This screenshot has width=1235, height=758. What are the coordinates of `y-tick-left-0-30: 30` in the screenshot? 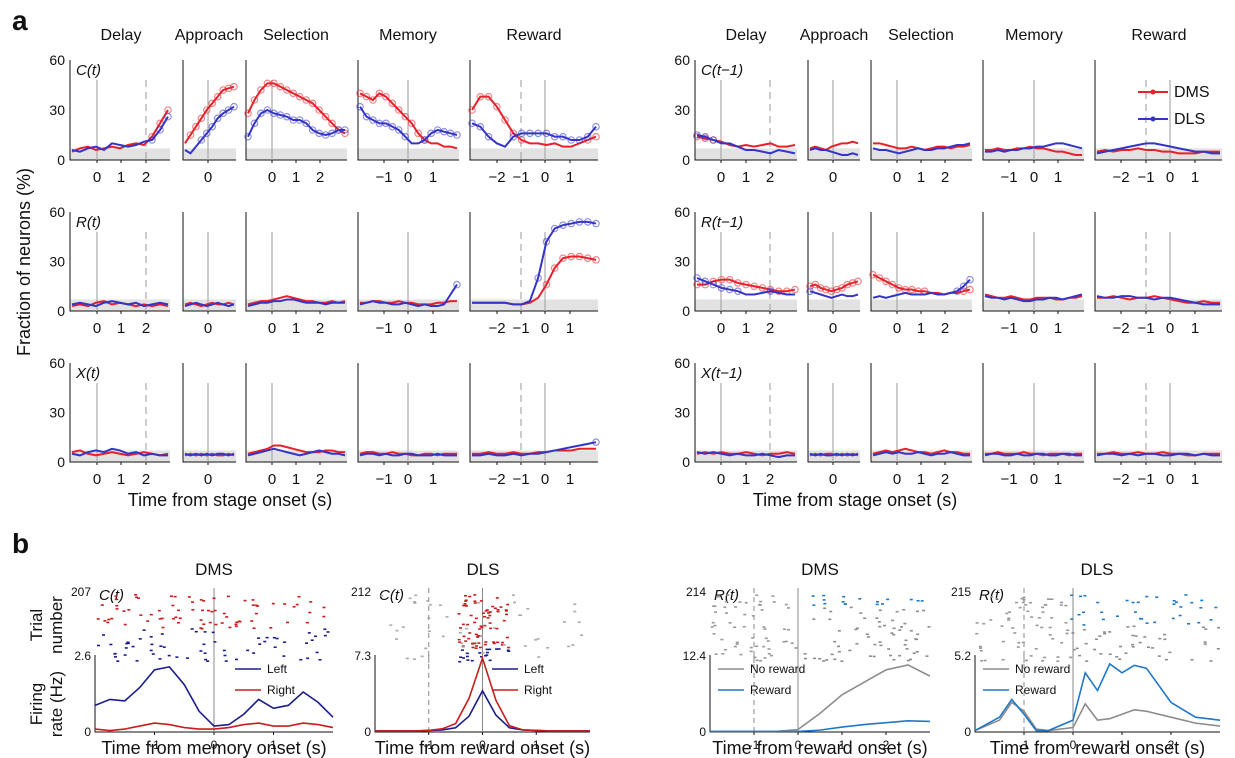 It's located at (57, 110).